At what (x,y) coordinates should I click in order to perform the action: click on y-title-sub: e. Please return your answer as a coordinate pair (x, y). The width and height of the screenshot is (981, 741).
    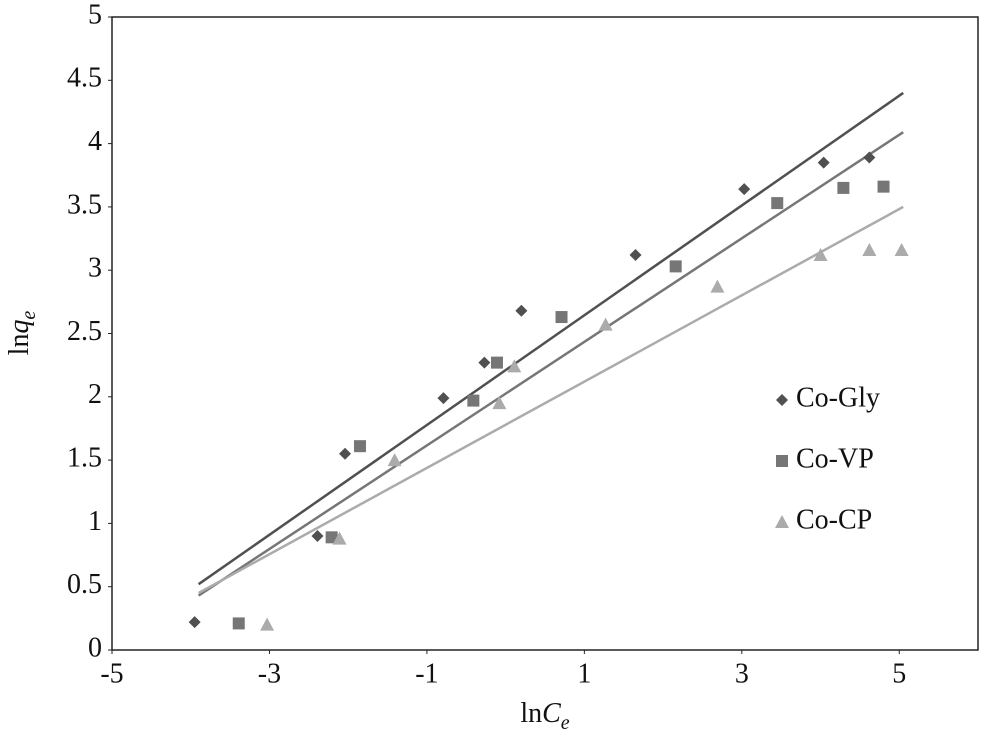
    Looking at the image, I should click on (29, 315).